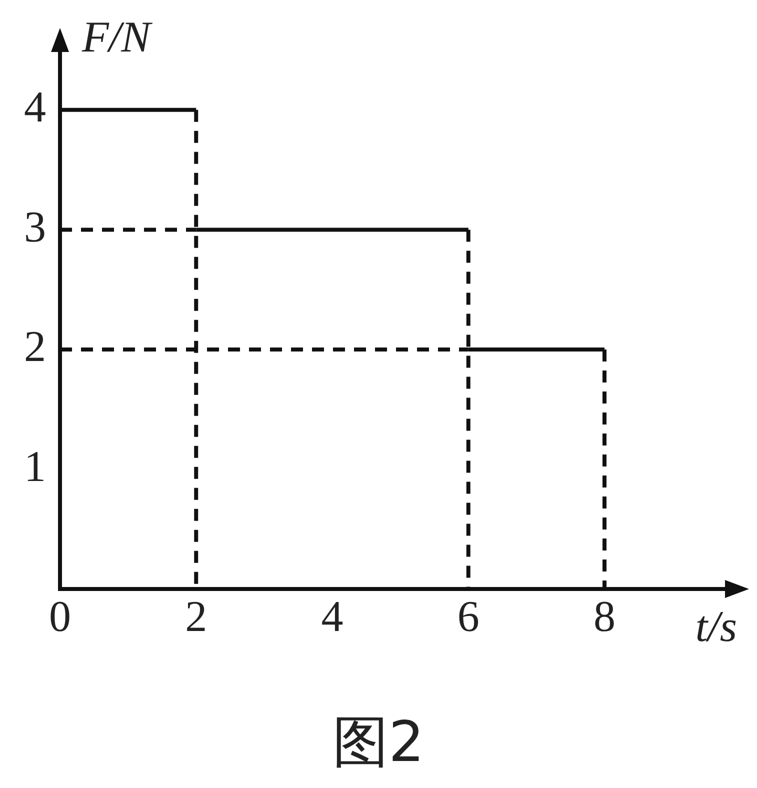 The image size is (757, 788). I want to click on x-tick-label: 2, so click(196, 617).